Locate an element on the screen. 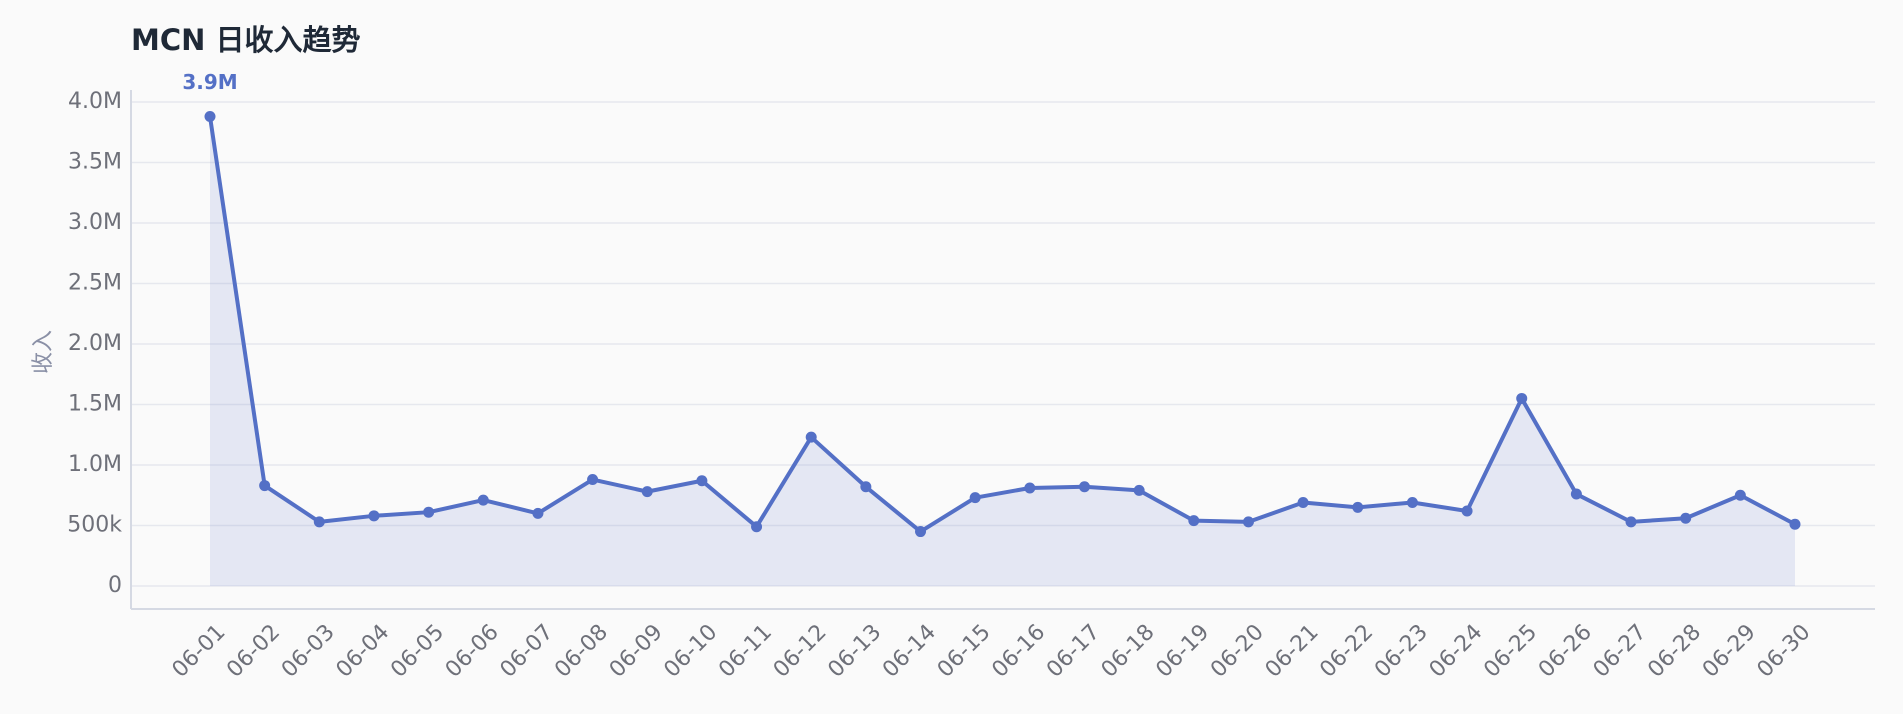 This screenshot has width=1903, height=714. x-tick-label: 06-07 is located at coordinates (527, 651).